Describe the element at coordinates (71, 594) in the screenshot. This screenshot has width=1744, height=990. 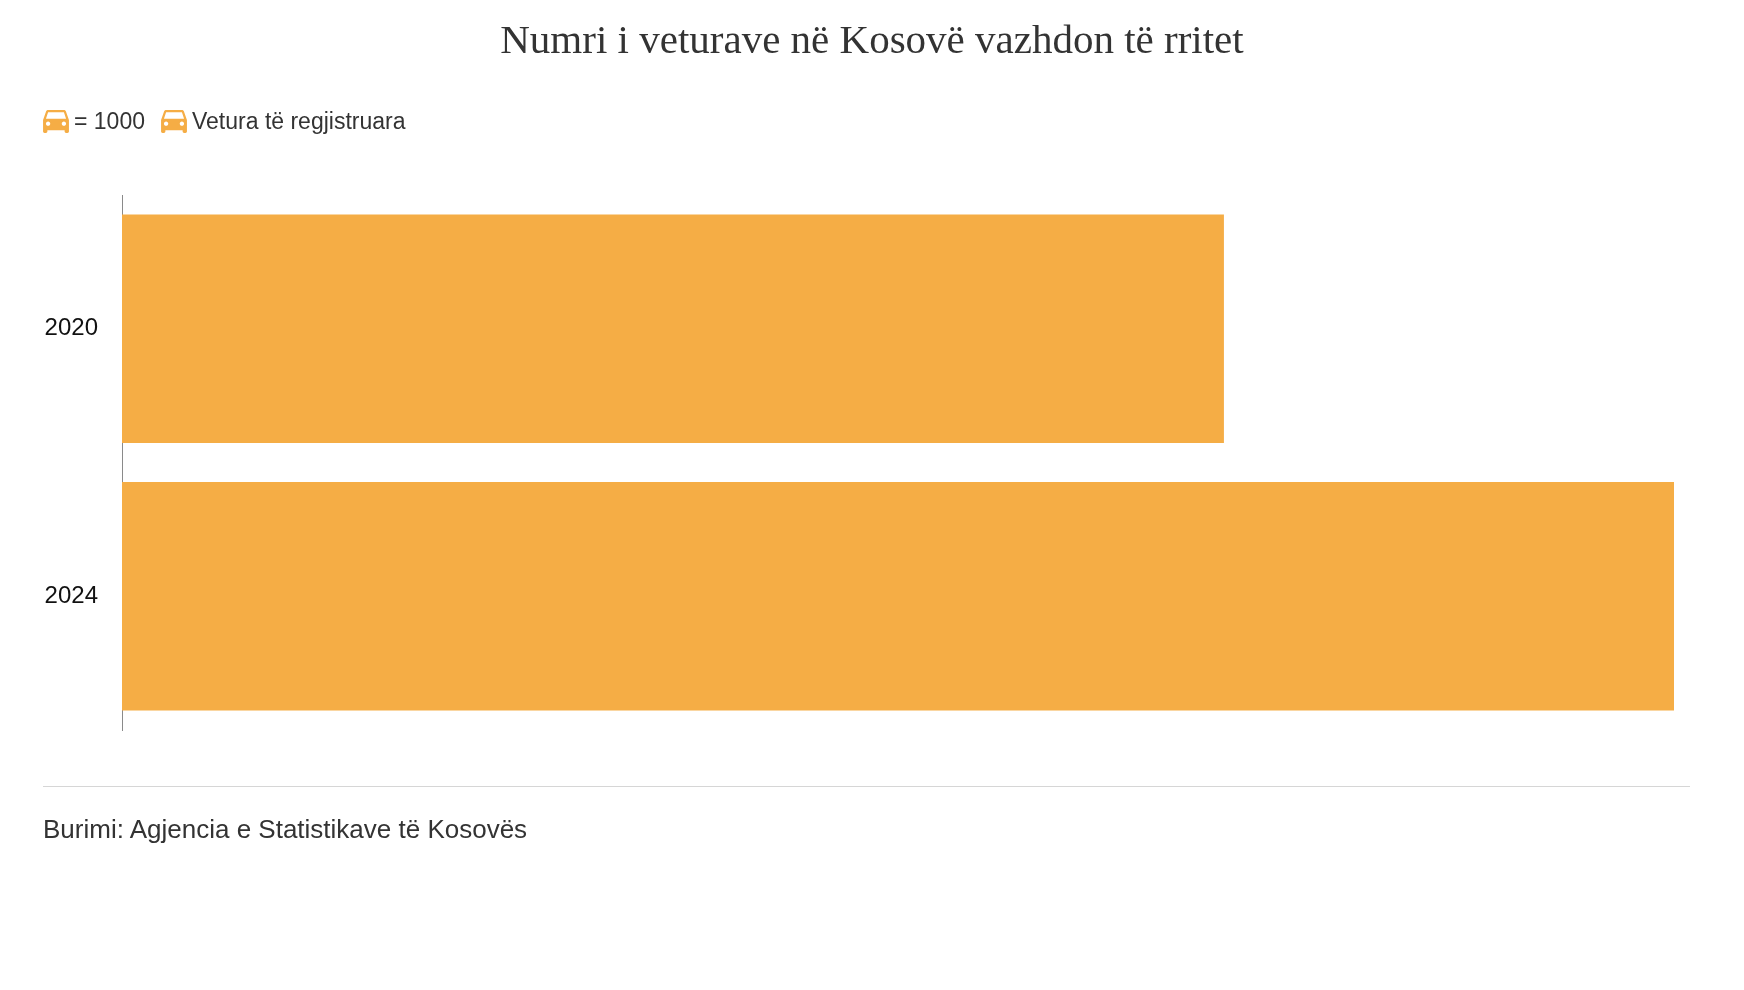
I see `y-tick-label: 2024` at that location.